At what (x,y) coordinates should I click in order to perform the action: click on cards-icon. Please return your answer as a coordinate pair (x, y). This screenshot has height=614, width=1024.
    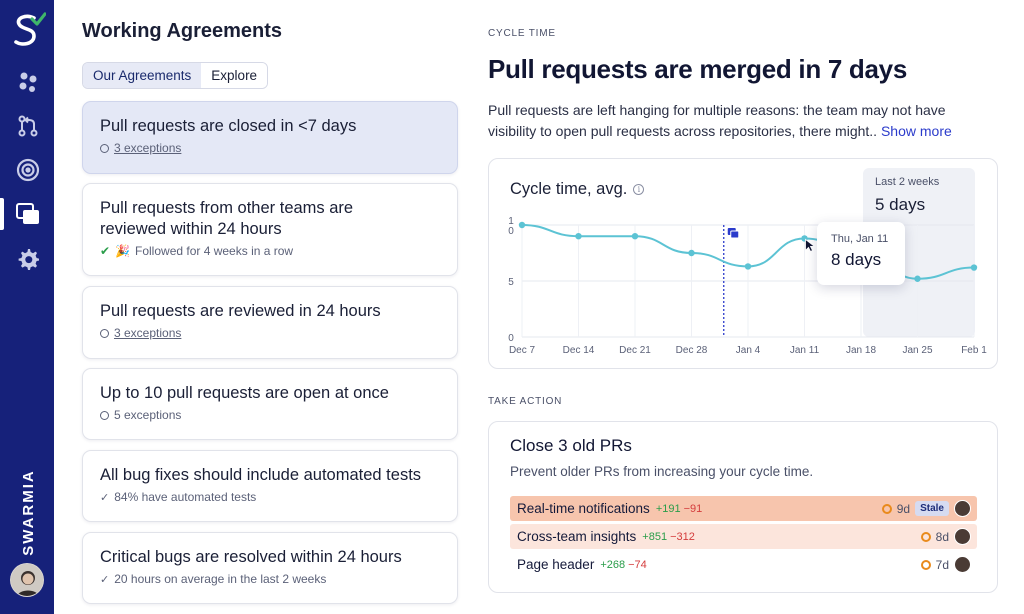
    Looking at the image, I should click on (28, 214).